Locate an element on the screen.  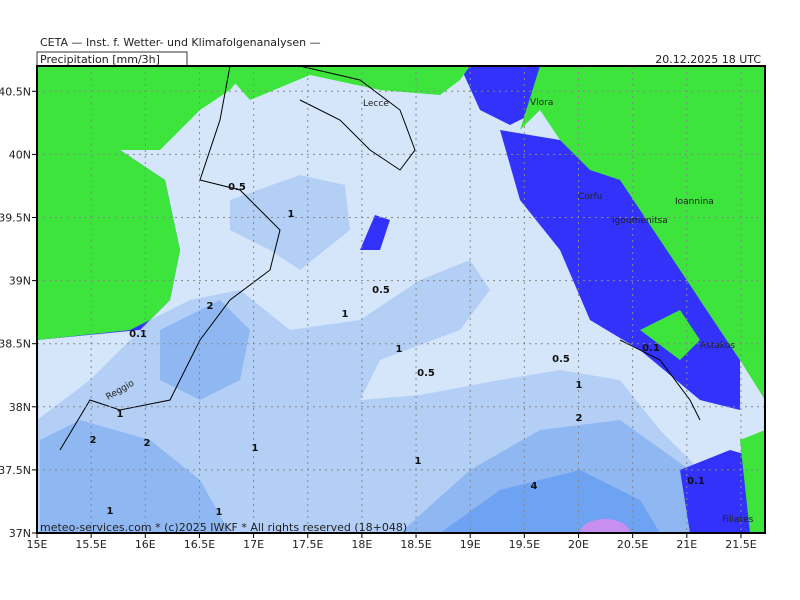
latitude-label: 40.5N is located at coordinates (15, 91).